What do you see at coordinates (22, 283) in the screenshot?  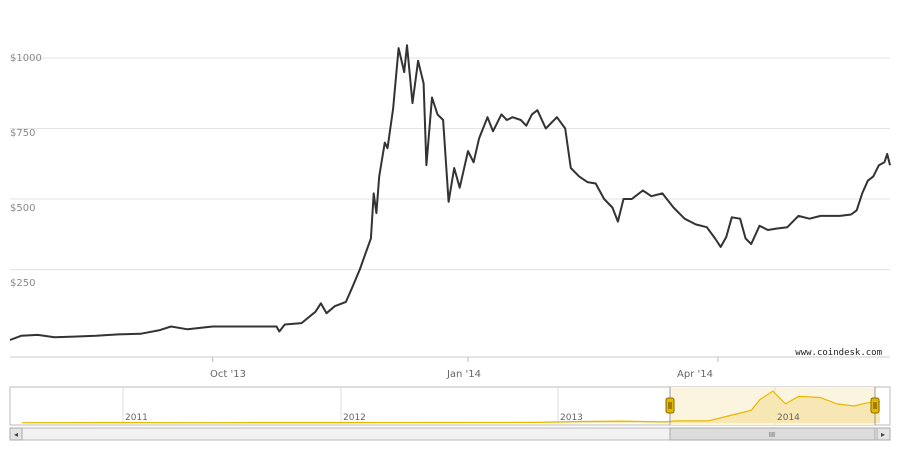 I see `y-tick-label: $250` at bounding box center [22, 283].